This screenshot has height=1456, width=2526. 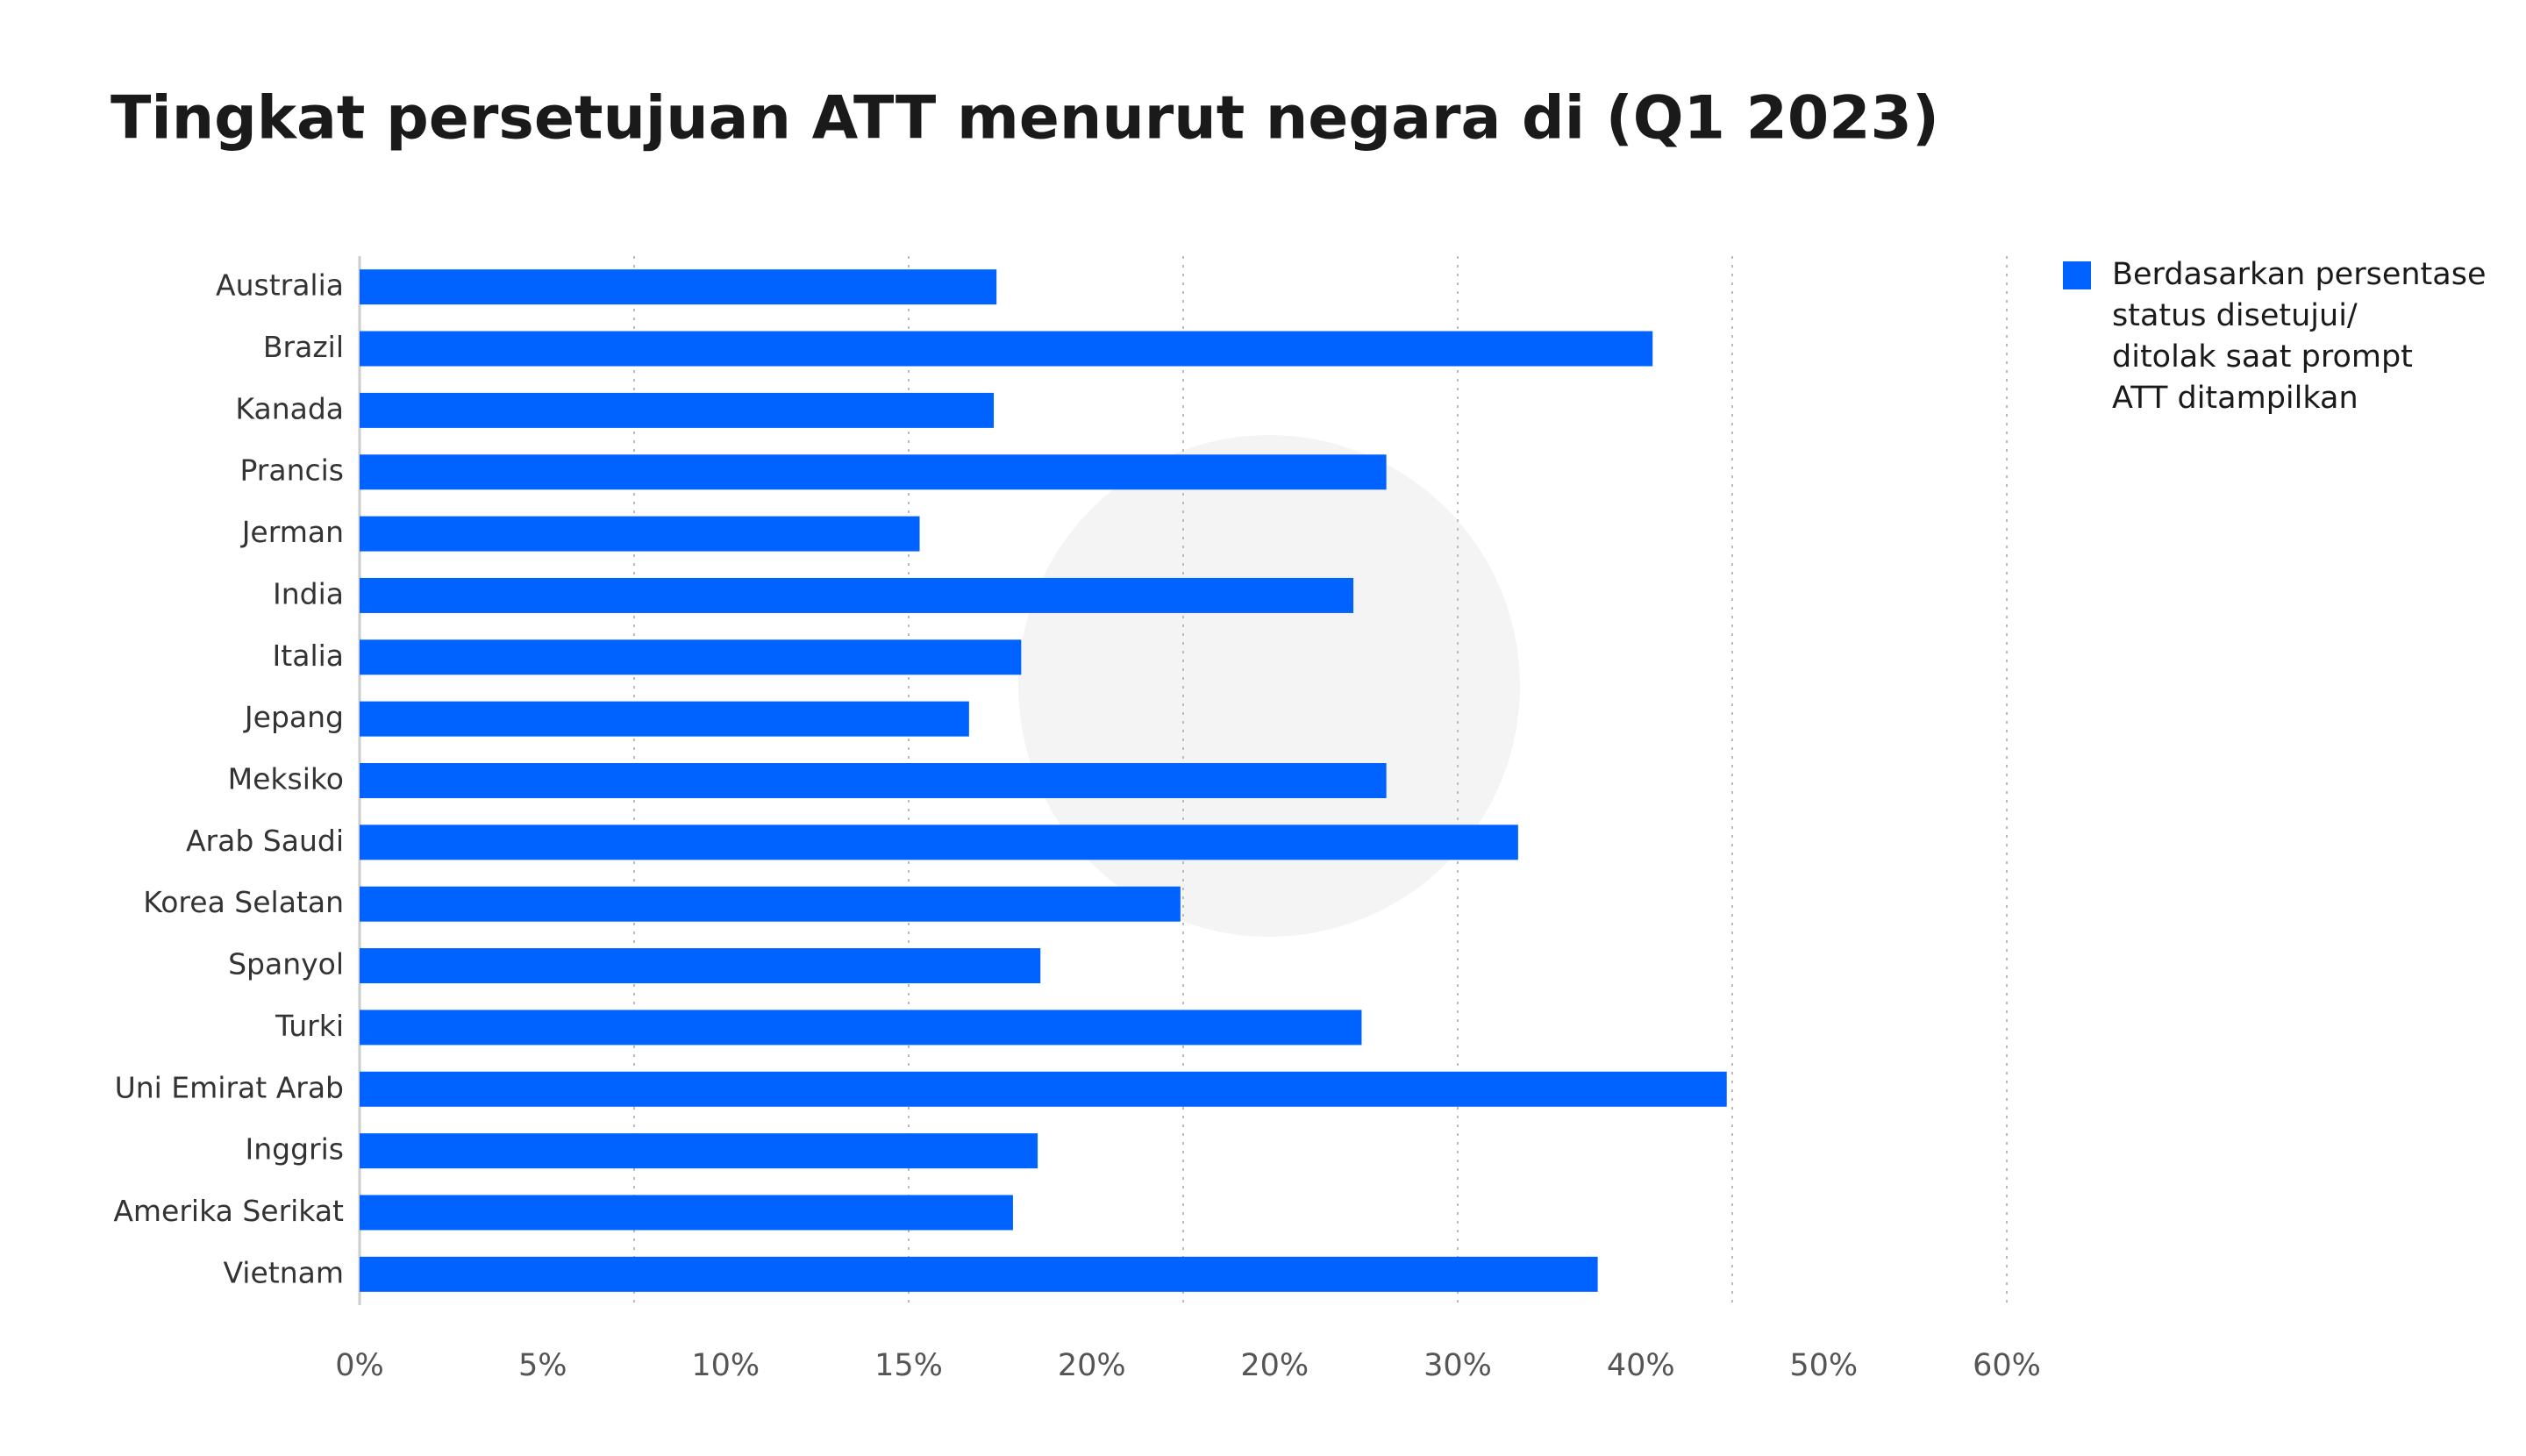 What do you see at coordinates (244, 902) in the screenshot?
I see `y-tick-label: Korea Selatan` at bounding box center [244, 902].